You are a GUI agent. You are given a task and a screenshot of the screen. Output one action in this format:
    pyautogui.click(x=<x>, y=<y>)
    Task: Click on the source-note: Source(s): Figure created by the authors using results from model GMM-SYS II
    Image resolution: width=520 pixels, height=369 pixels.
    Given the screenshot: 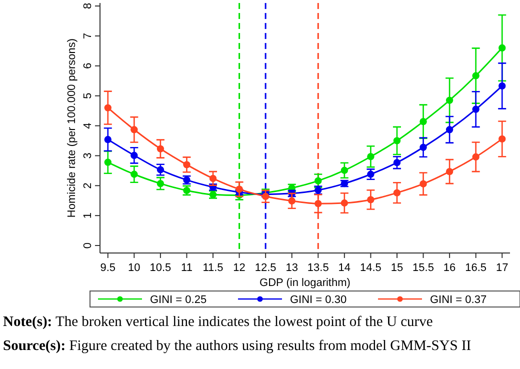 What is the action you would take?
    pyautogui.click(x=237, y=346)
    